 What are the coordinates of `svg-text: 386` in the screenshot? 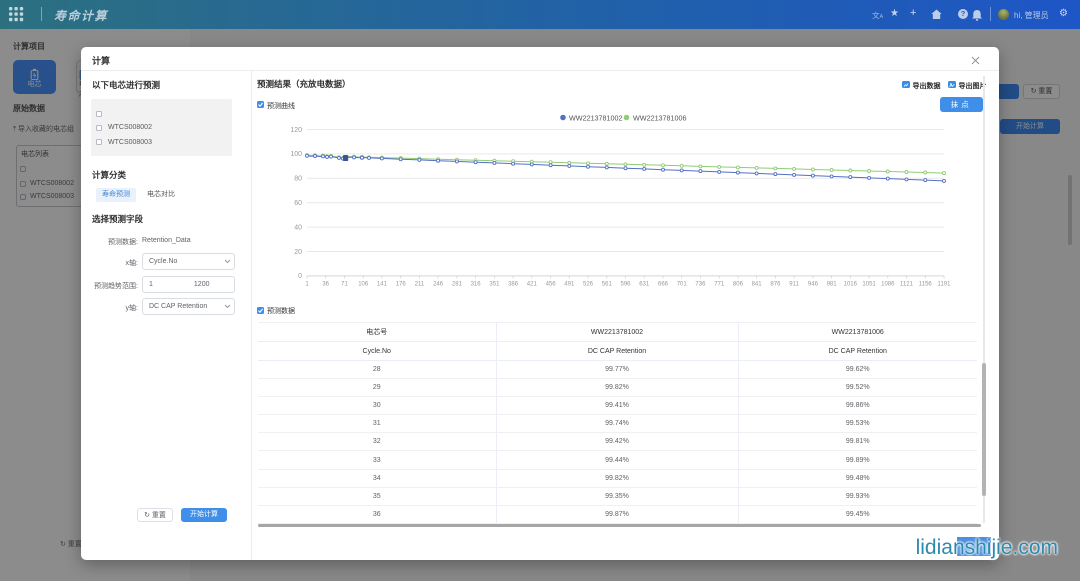 It's located at (513, 284).